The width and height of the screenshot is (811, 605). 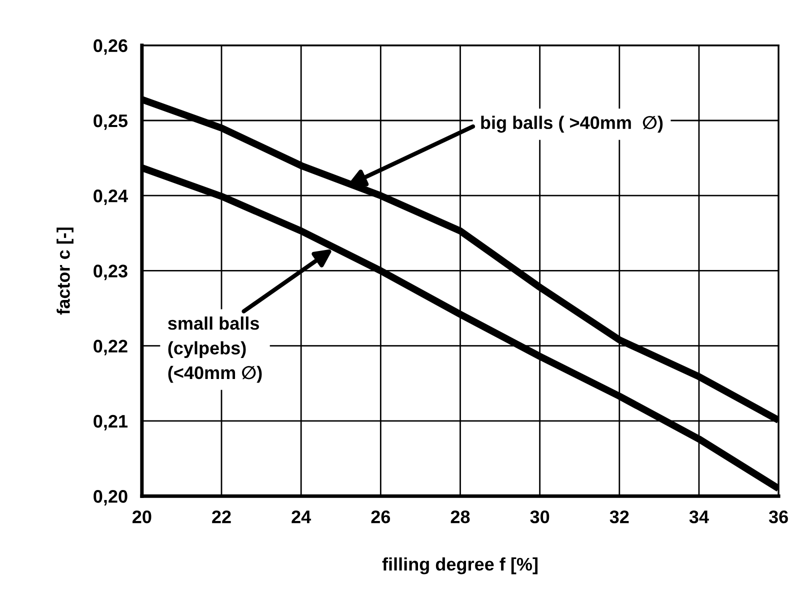 I want to click on x-tick-label: 20, so click(x=142, y=517).